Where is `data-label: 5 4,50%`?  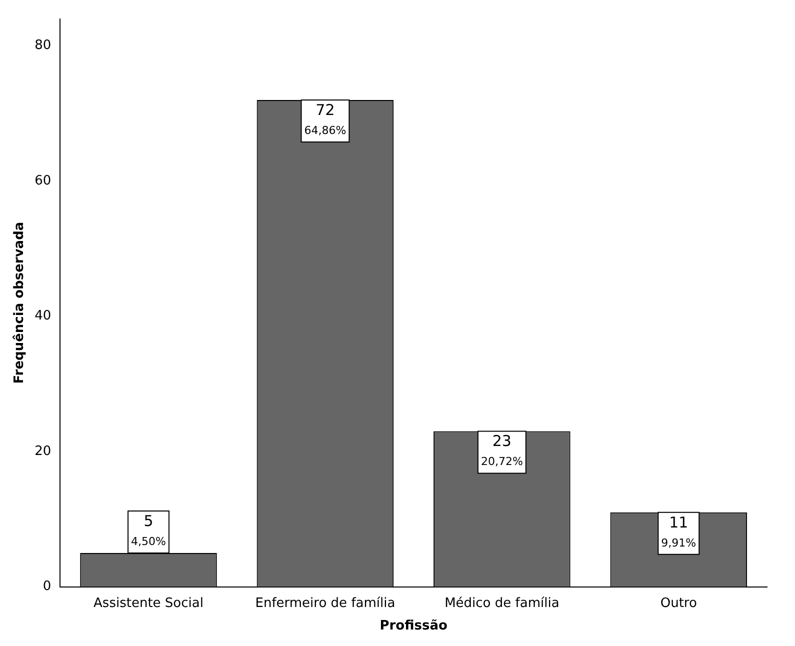
data-label: 5 4,50% is located at coordinates (148, 530).